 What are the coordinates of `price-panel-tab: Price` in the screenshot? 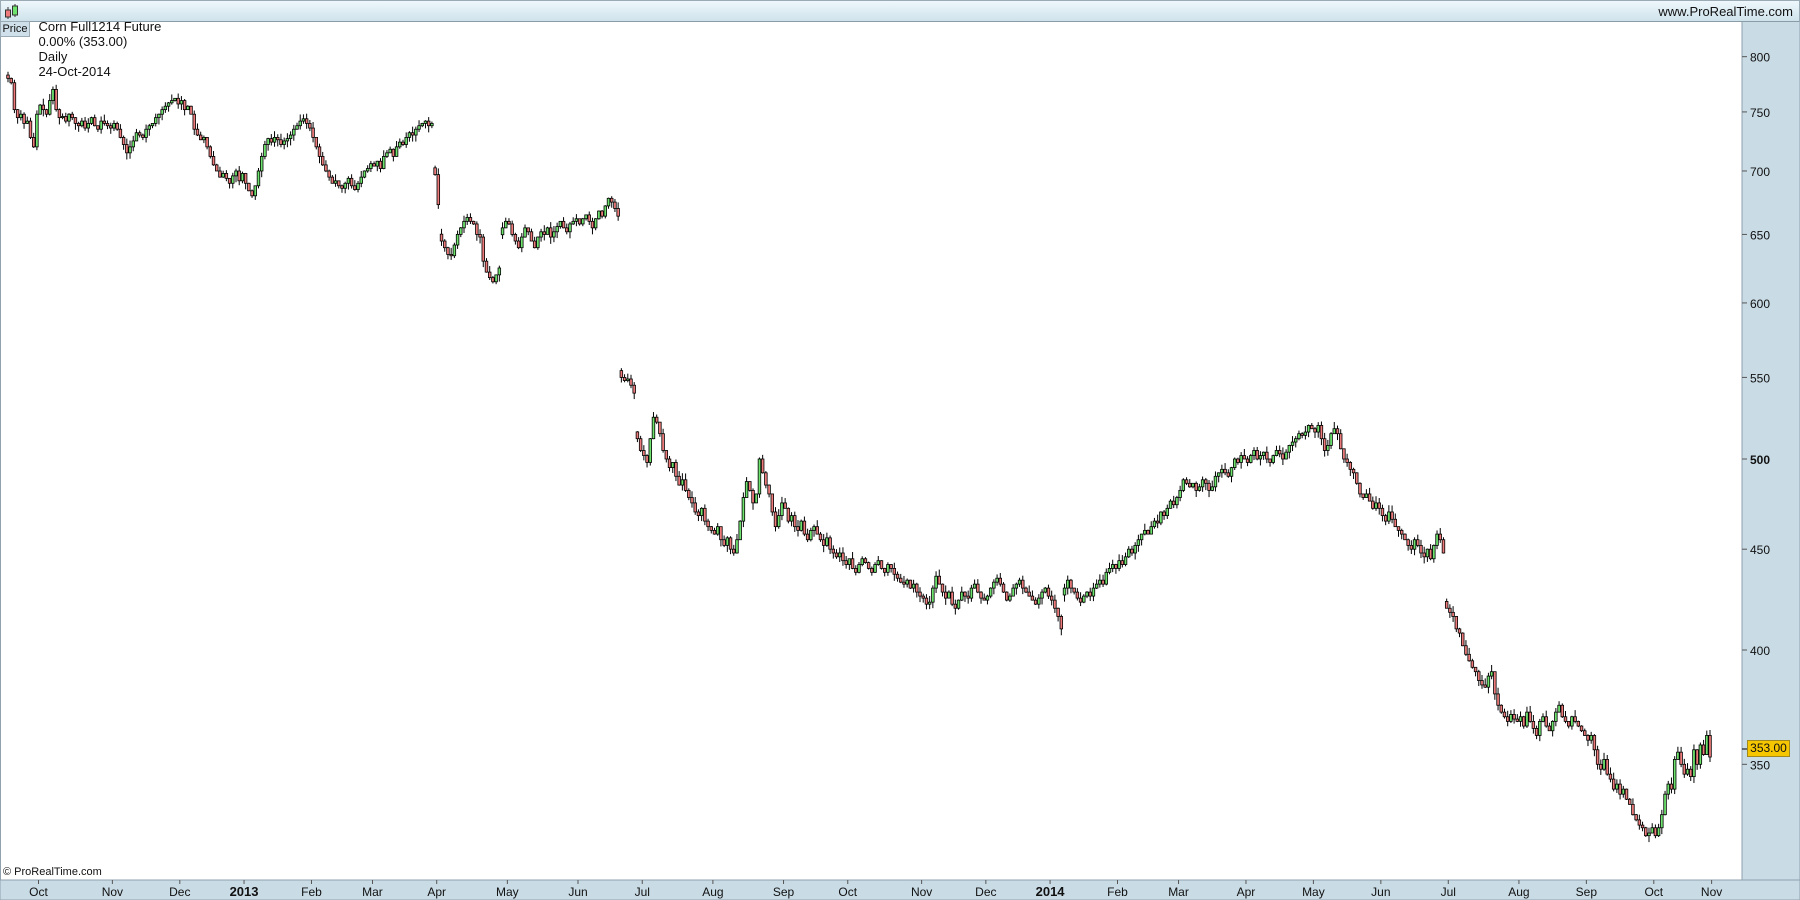 It's located at (15, 29).